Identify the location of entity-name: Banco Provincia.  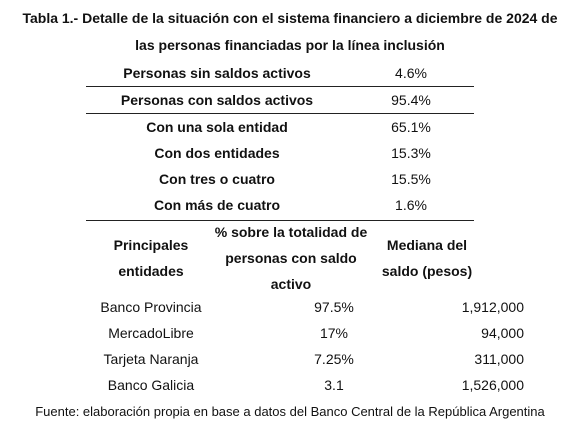
(151, 307).